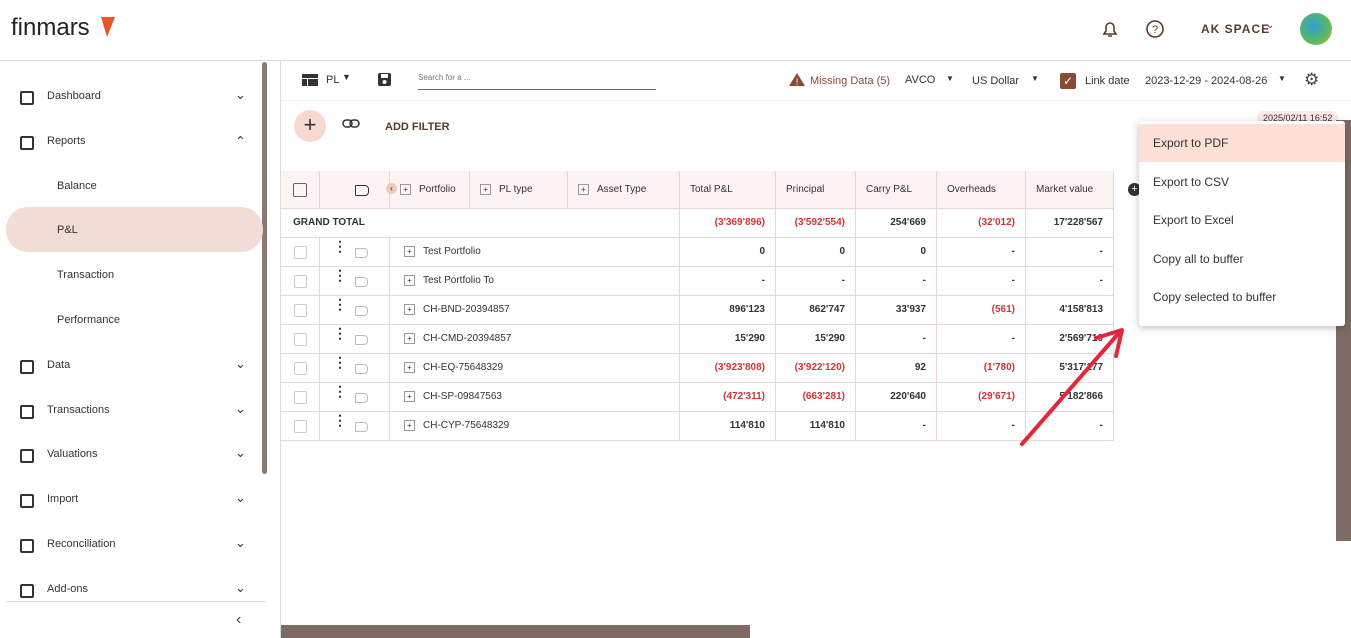 The height and width of the screenshot is (638, 1351). I want to click on nav-subitem: Transaction, so click(86, 275).